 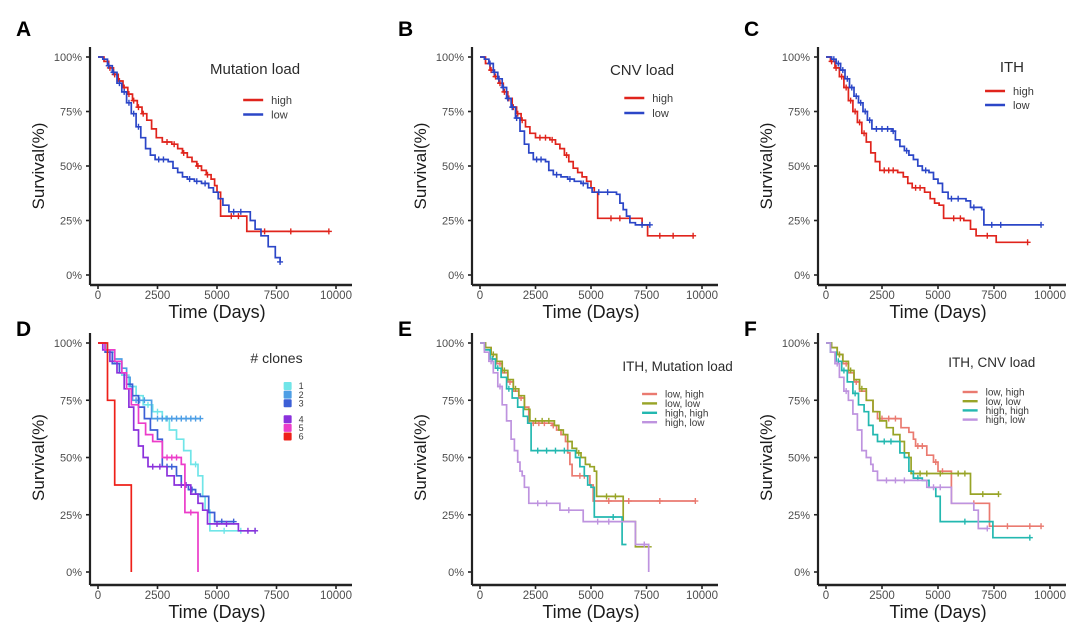 I want to click on panel-letter: E, so click(x=405, y=329).